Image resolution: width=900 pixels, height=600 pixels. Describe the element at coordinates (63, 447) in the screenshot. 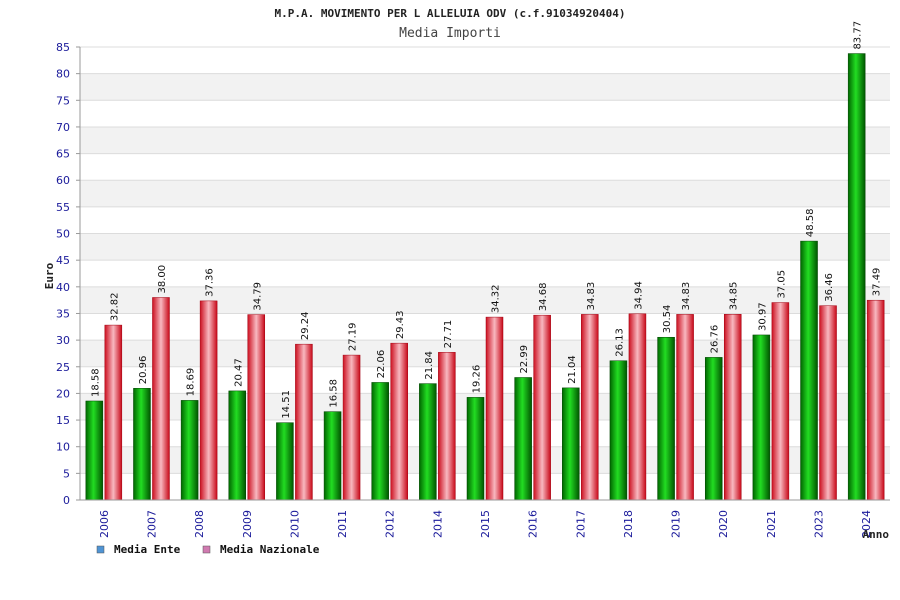

I see `y-tick-label: 10` at that location.